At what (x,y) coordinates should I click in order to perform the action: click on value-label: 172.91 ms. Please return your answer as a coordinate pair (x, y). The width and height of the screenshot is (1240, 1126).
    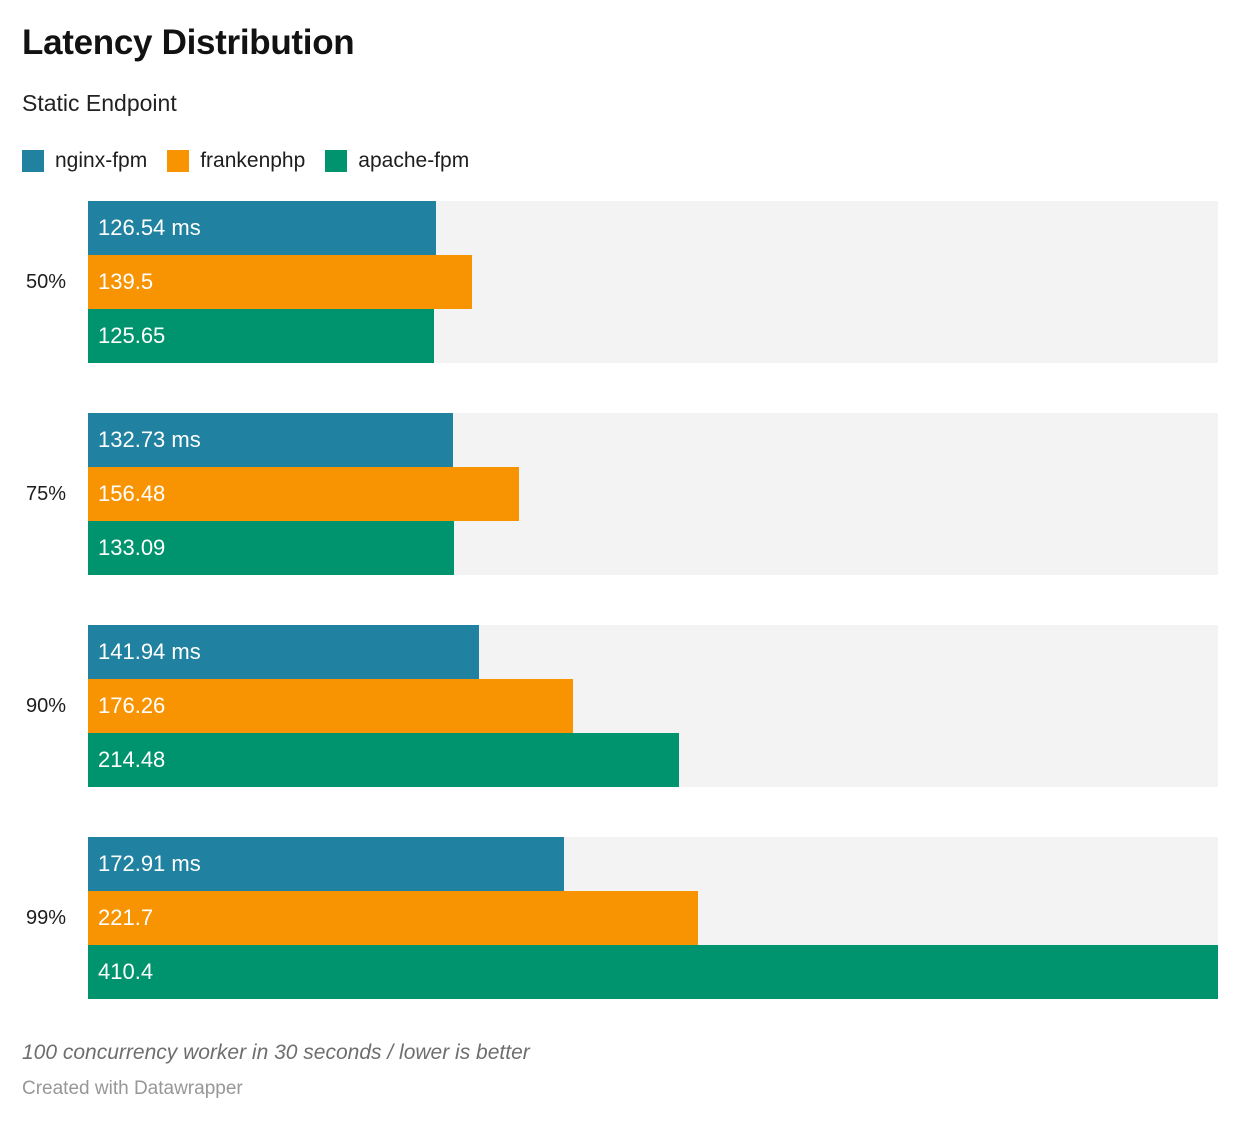
    Looking at the image, I should click on (149, 863).